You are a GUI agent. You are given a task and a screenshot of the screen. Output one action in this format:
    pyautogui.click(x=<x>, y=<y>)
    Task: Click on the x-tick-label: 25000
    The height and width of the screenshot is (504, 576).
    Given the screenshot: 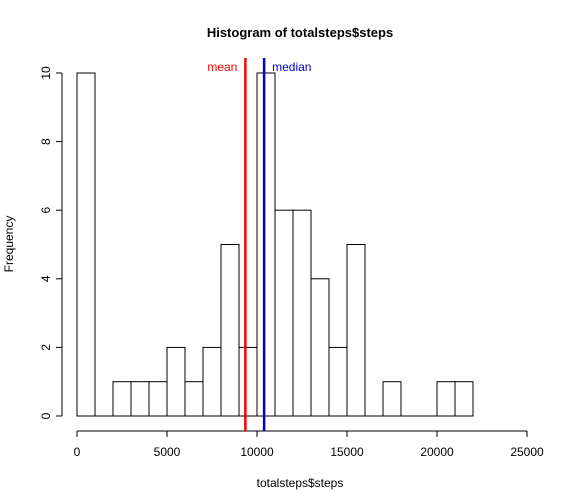 What is the action you would take?
    pyautogui.click(x=527, y=452)
    